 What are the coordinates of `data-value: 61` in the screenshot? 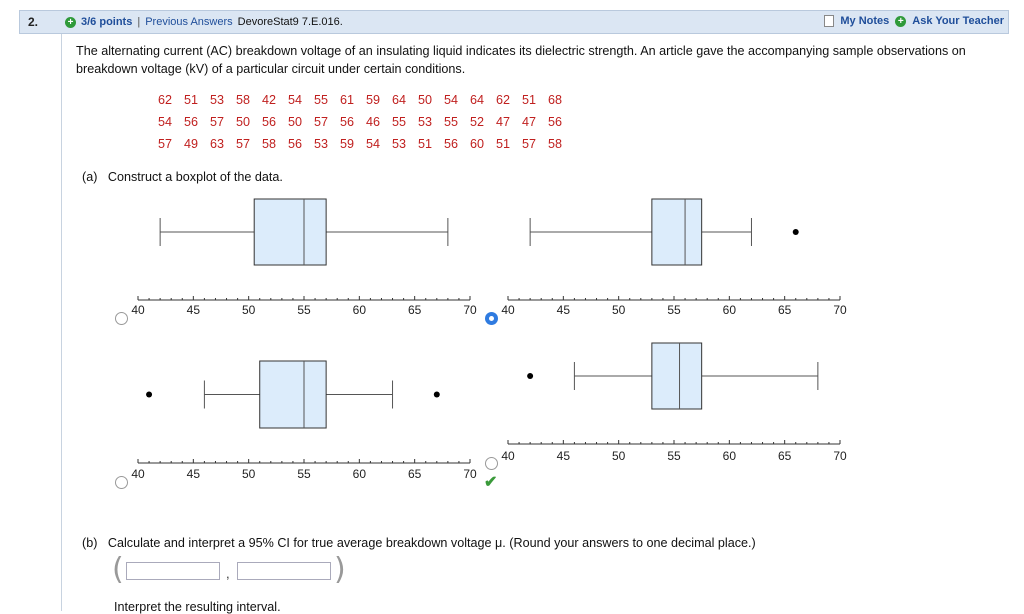 It's located at (347, 100).